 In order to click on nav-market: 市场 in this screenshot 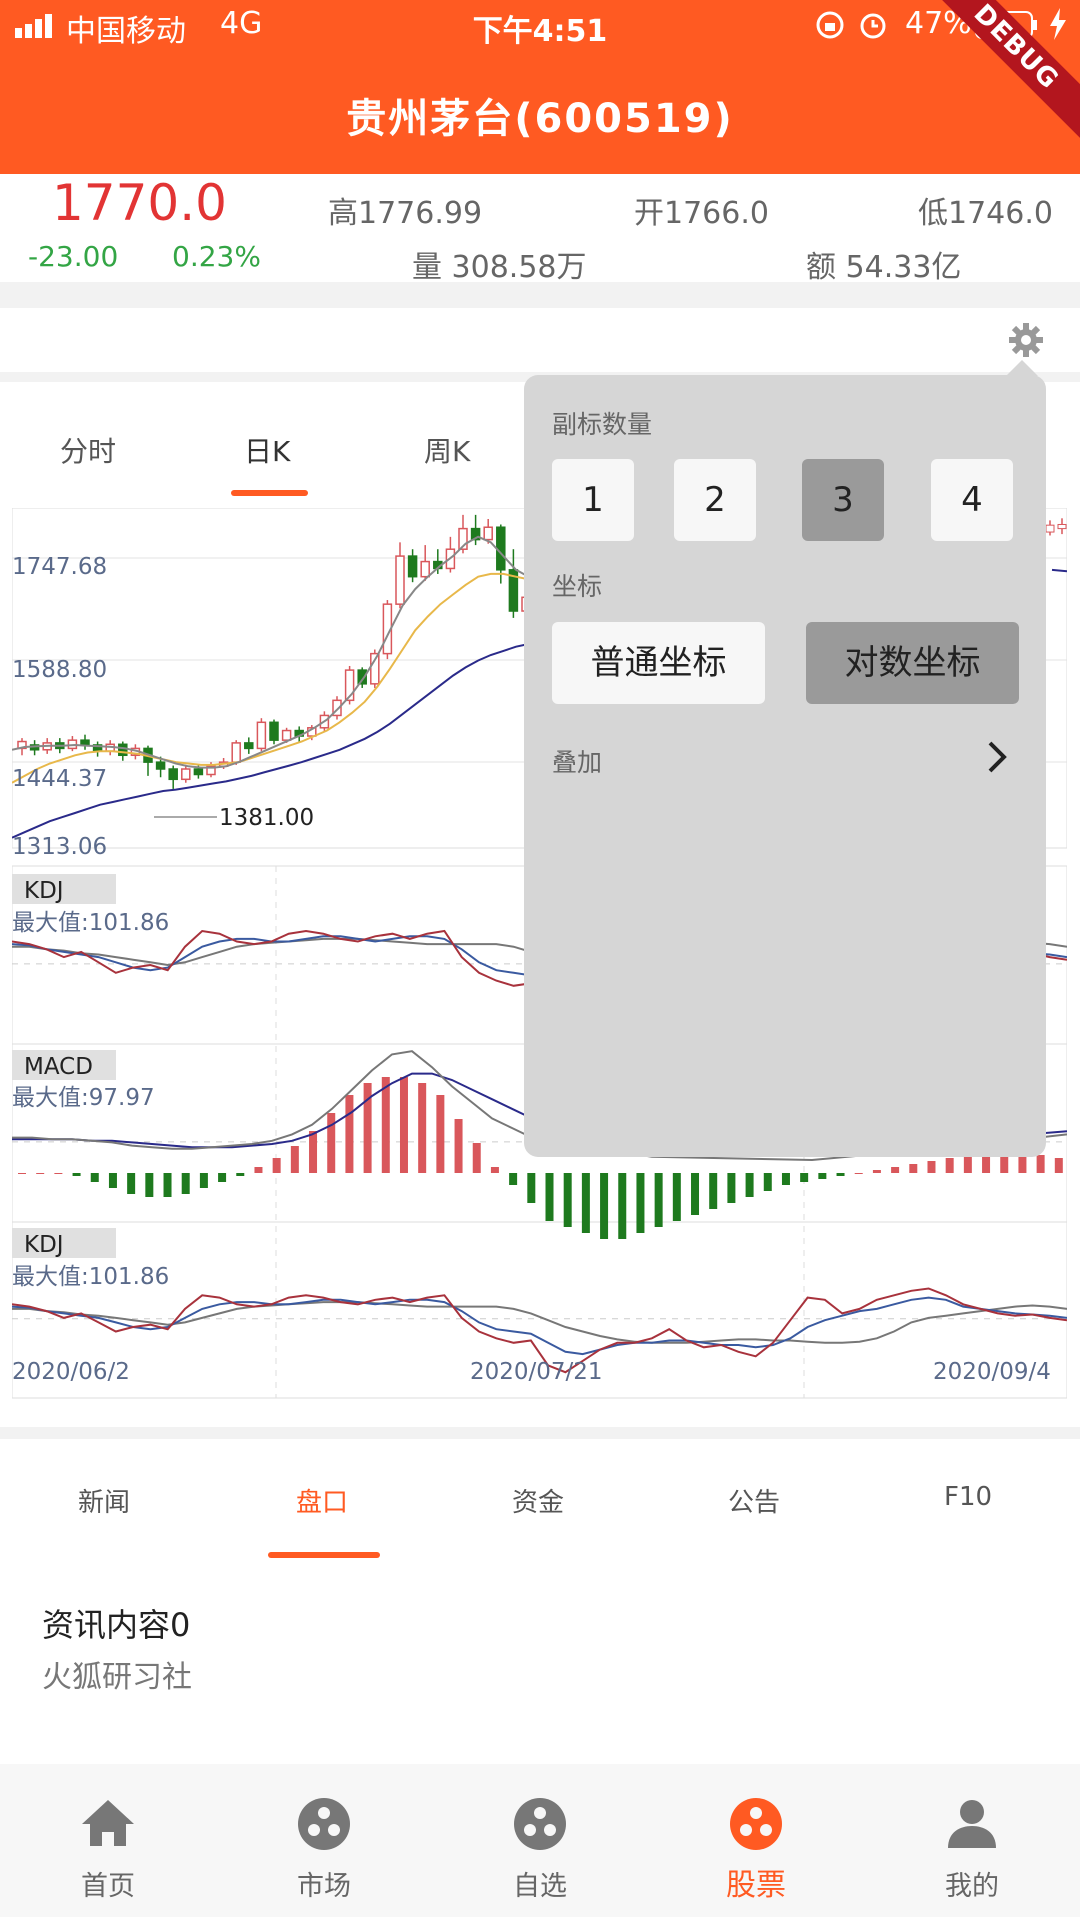, I will do `click(324, 1840)`.